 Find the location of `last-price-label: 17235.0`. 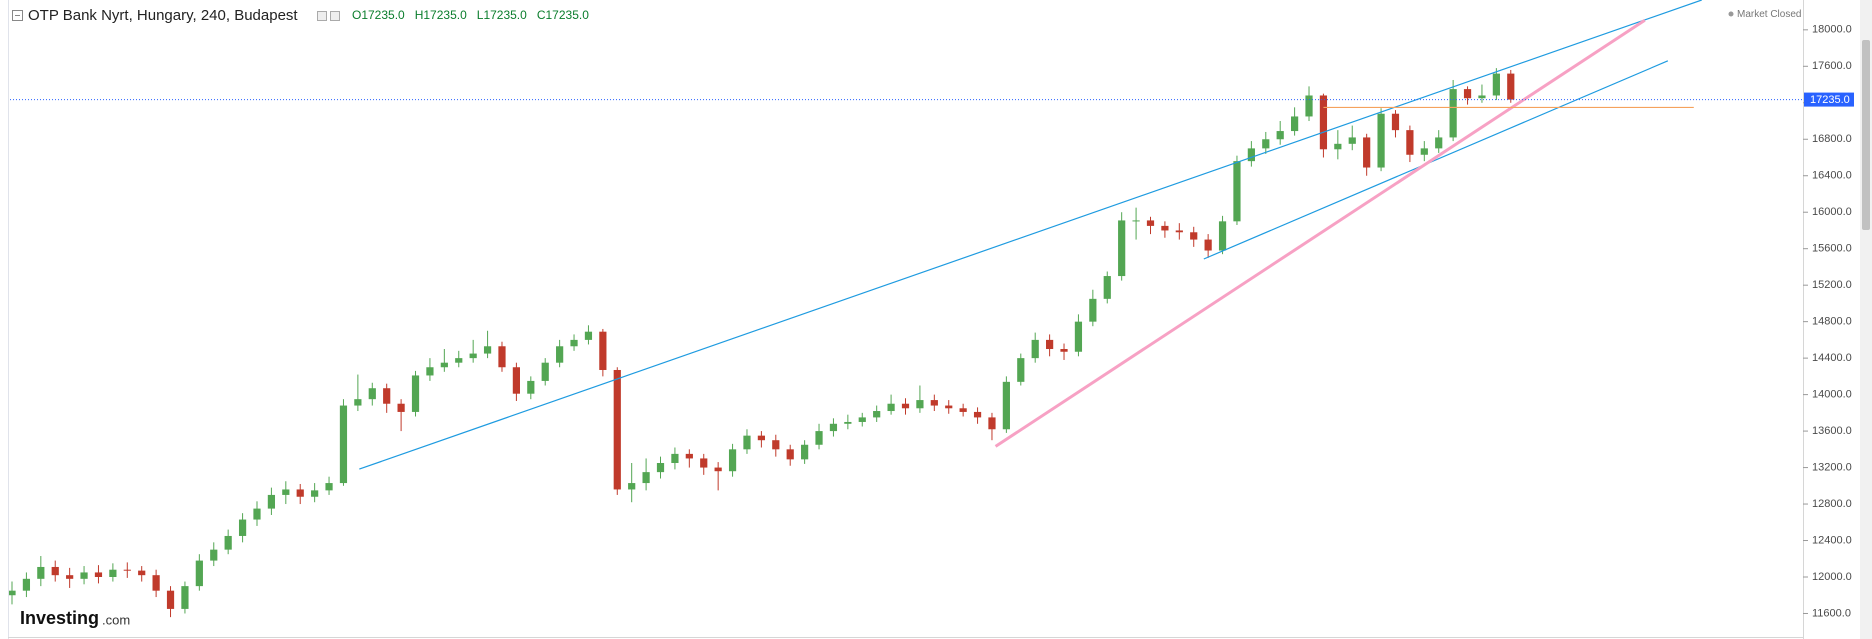

last-price-label: 17235.0 is located at coordinates (1830, 100).